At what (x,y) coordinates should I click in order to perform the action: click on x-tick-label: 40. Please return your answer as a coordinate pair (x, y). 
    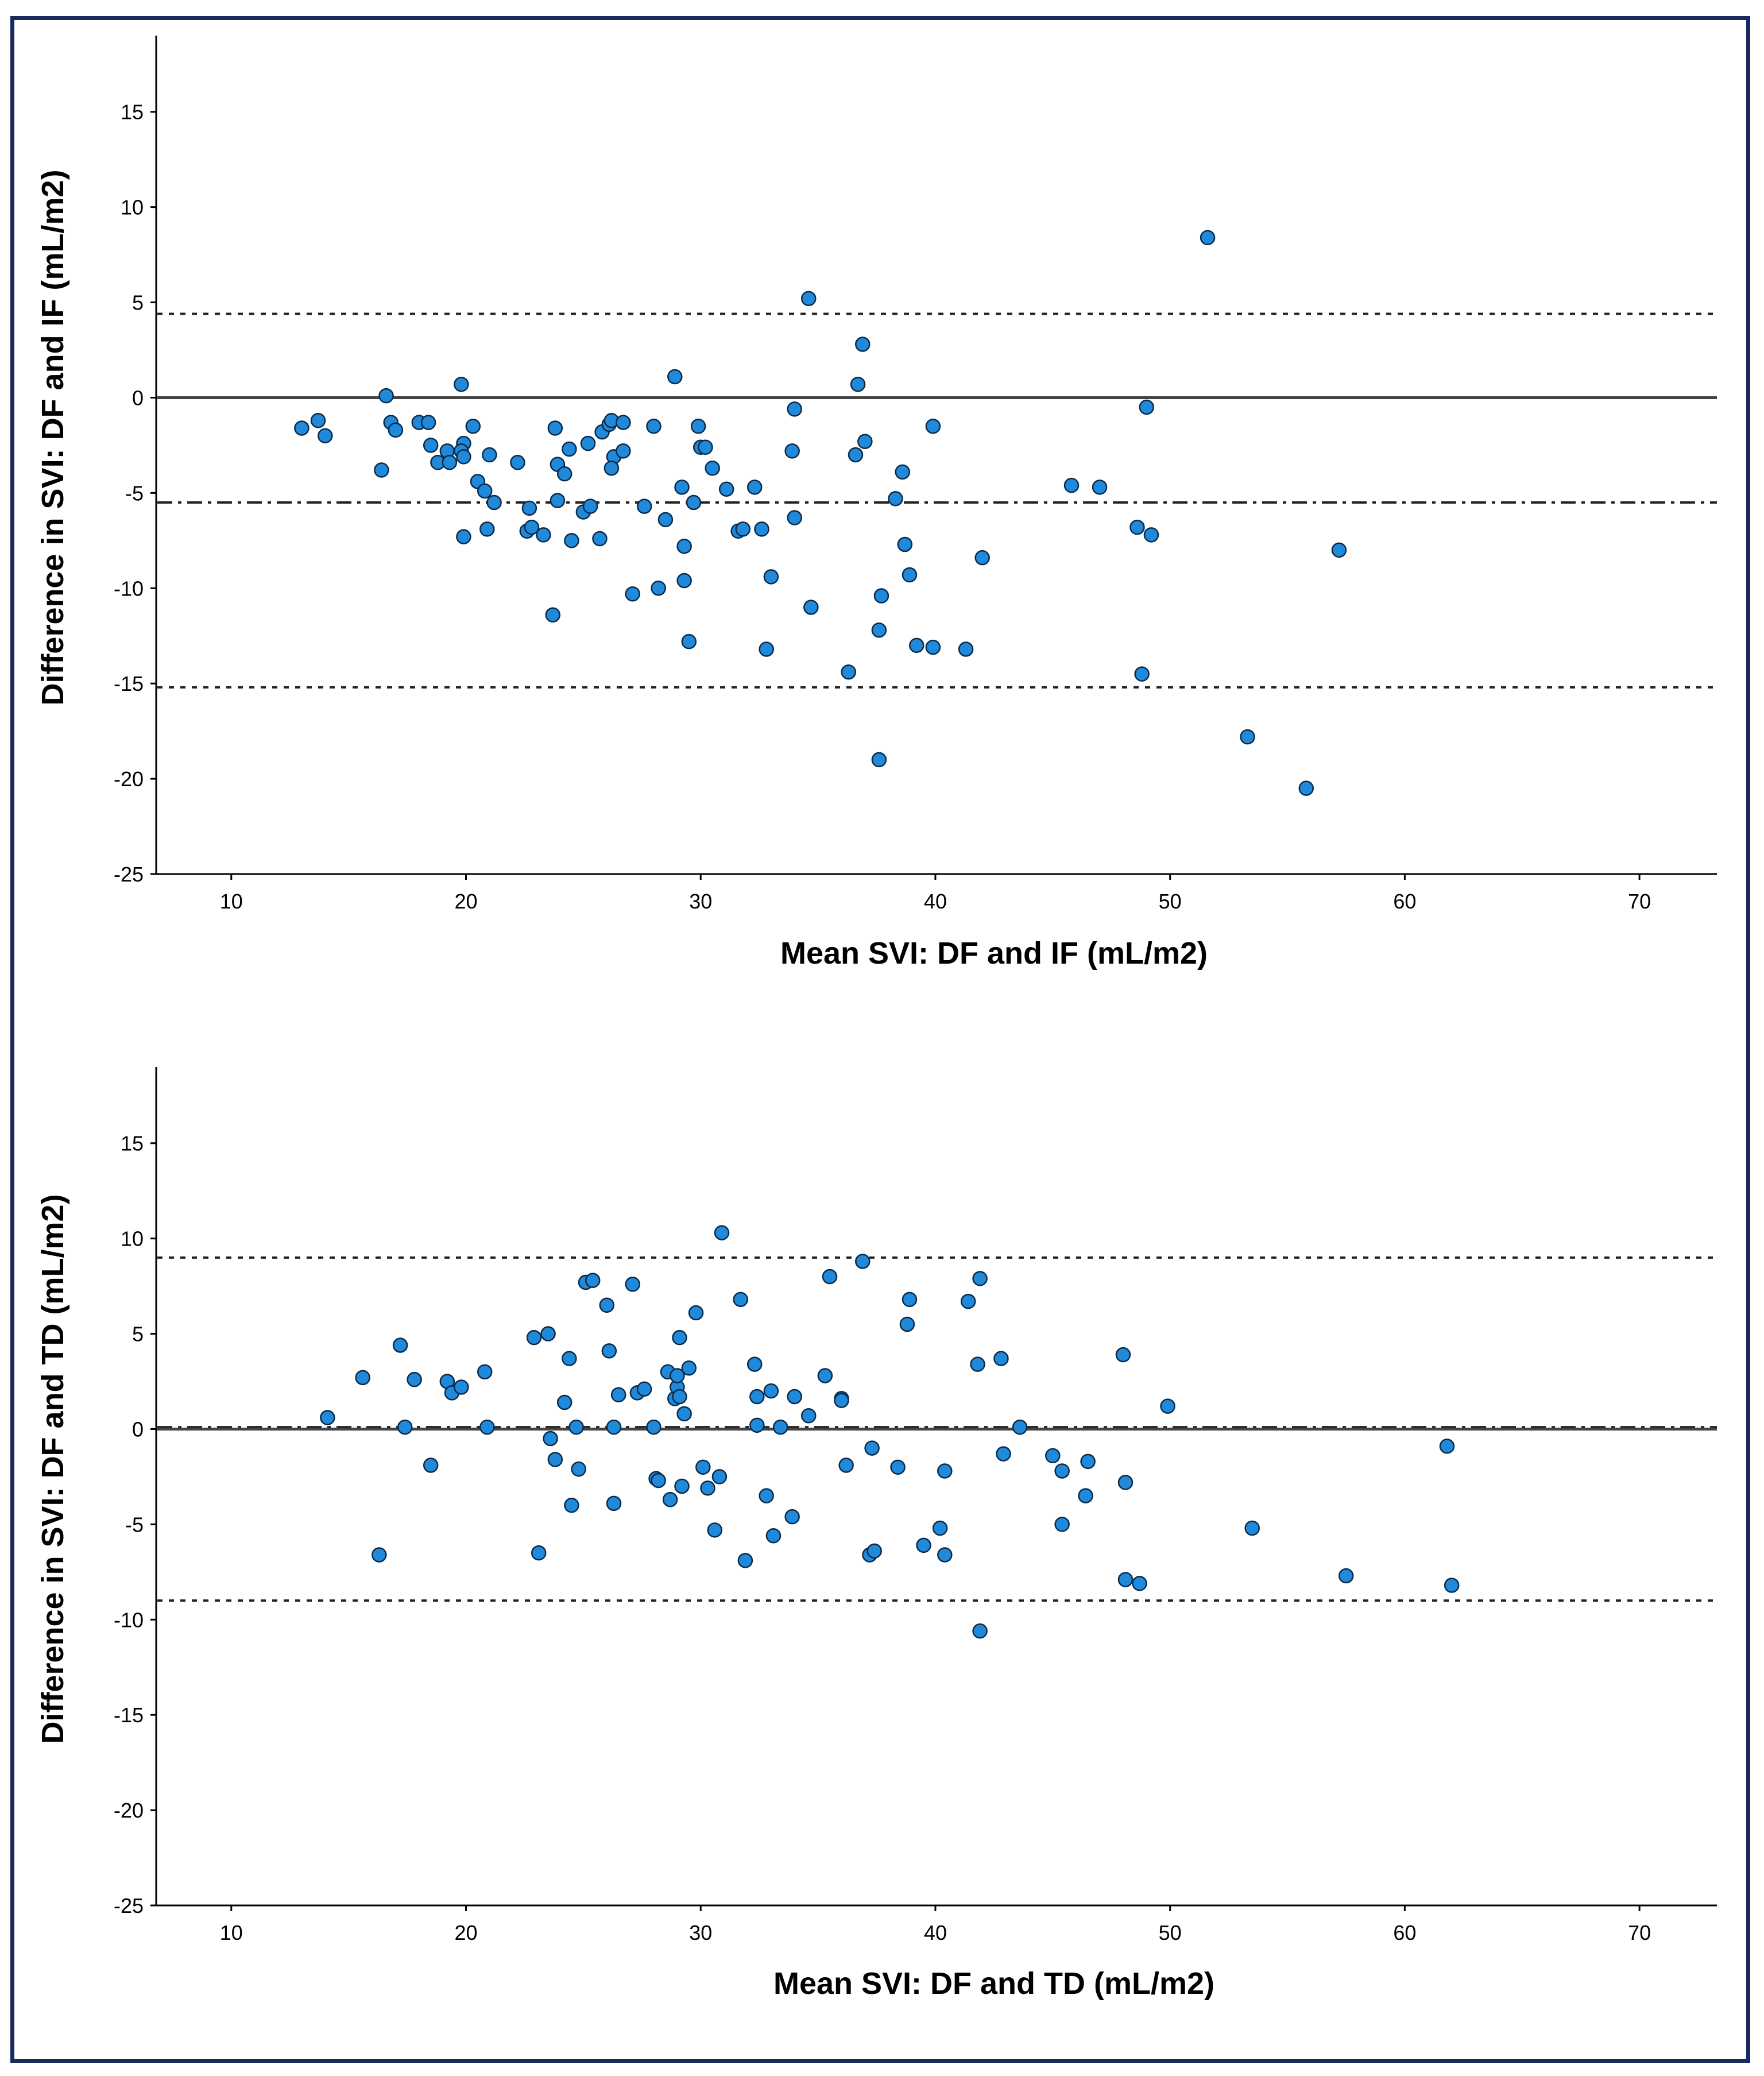
    Looking at the image, I should click on (935, 901).